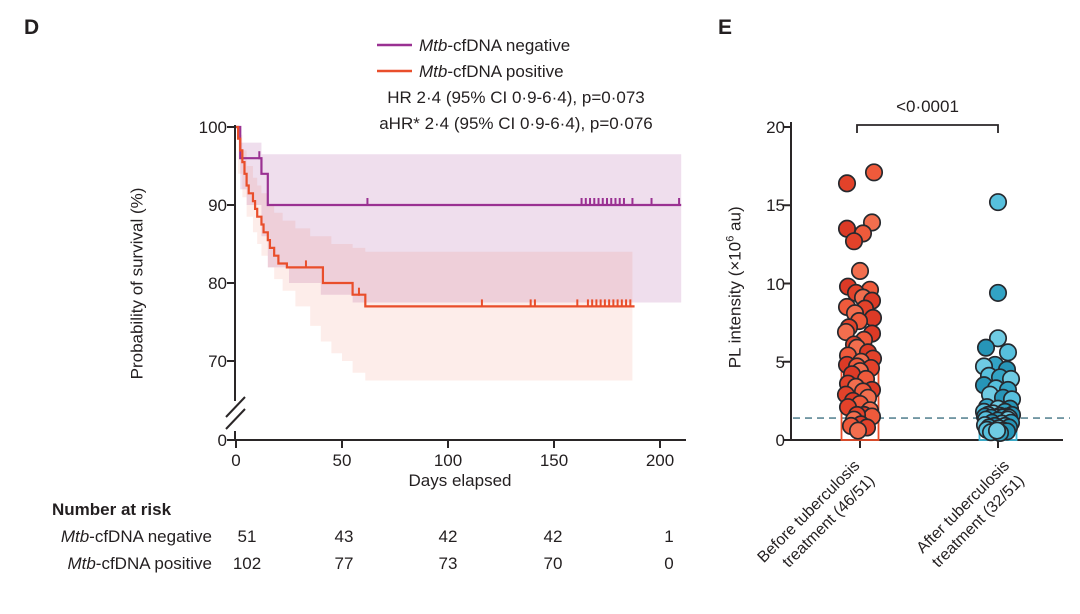 The image size is (1080, 614). Describe the element at coordinates (460, 480) in the screenshot. I see `d-x-axis-title: Days elapsed` at that location.